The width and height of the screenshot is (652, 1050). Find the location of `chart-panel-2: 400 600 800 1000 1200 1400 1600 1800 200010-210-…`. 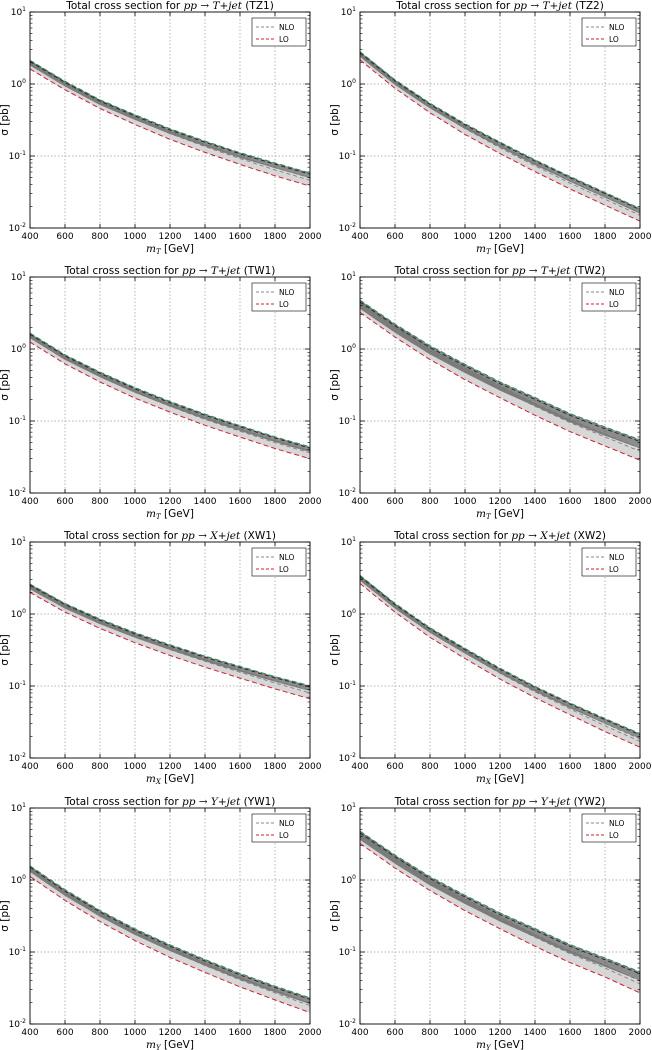

chart-panel-2: 400 600 800 1000 1200 1400 1600 1800 200010-210-… is located at coordinates (490, 128).